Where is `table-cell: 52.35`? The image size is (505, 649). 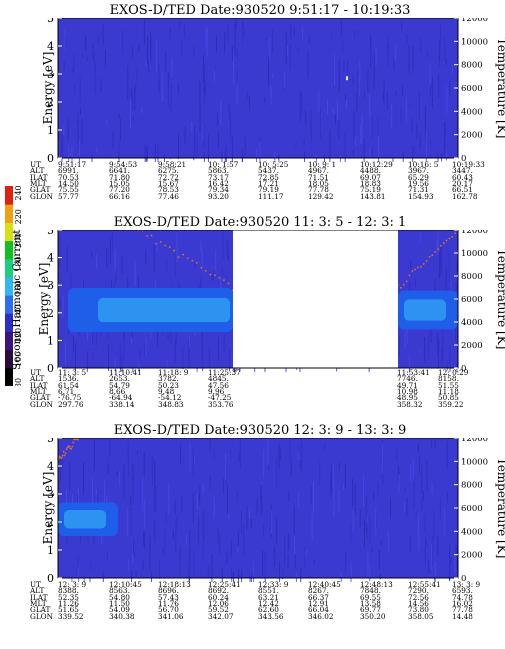
table-cell: 52.35 is located at coordinates (68, 597).